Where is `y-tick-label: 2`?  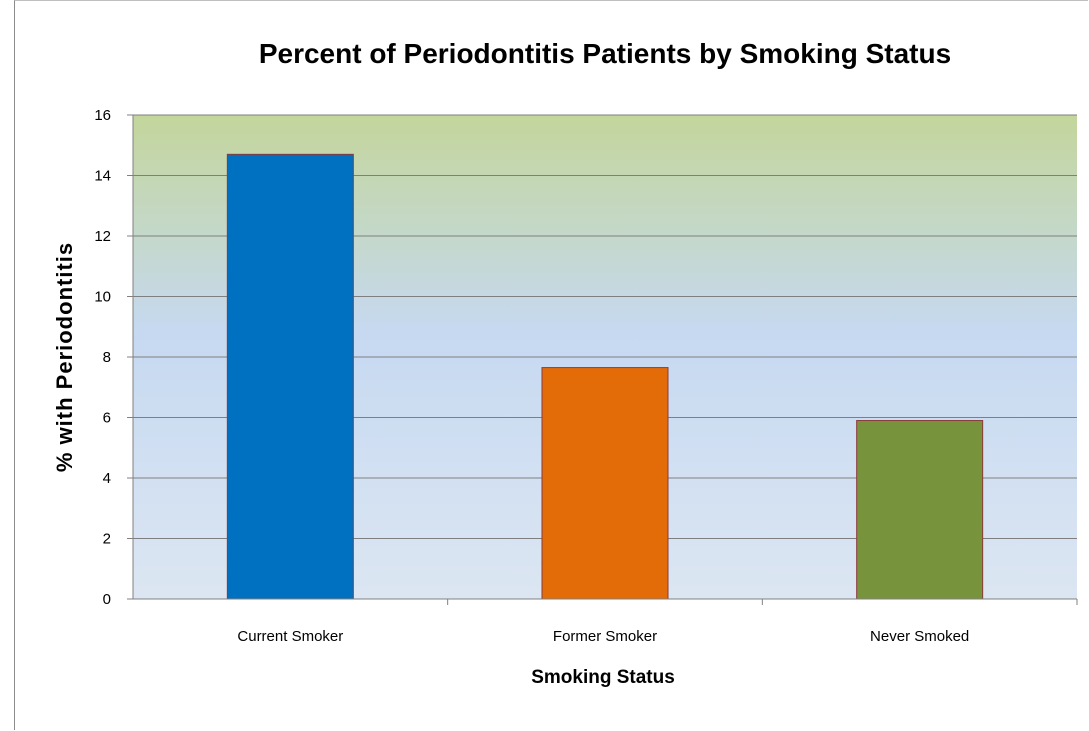
y-tick-label: 2 is located at coordinates (107, 539).